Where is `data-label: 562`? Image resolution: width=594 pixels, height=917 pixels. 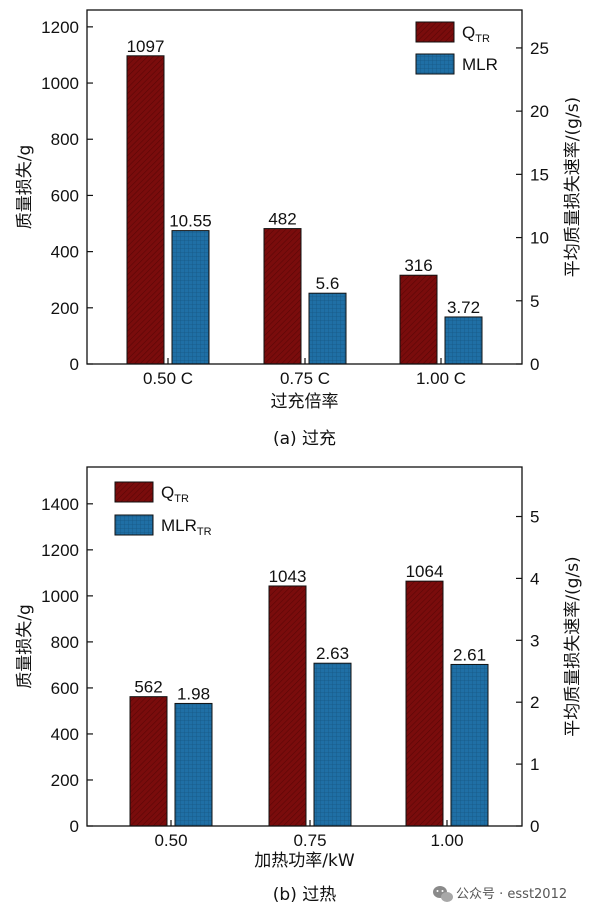
data-label: 562 is located at coordinates (148, 687).